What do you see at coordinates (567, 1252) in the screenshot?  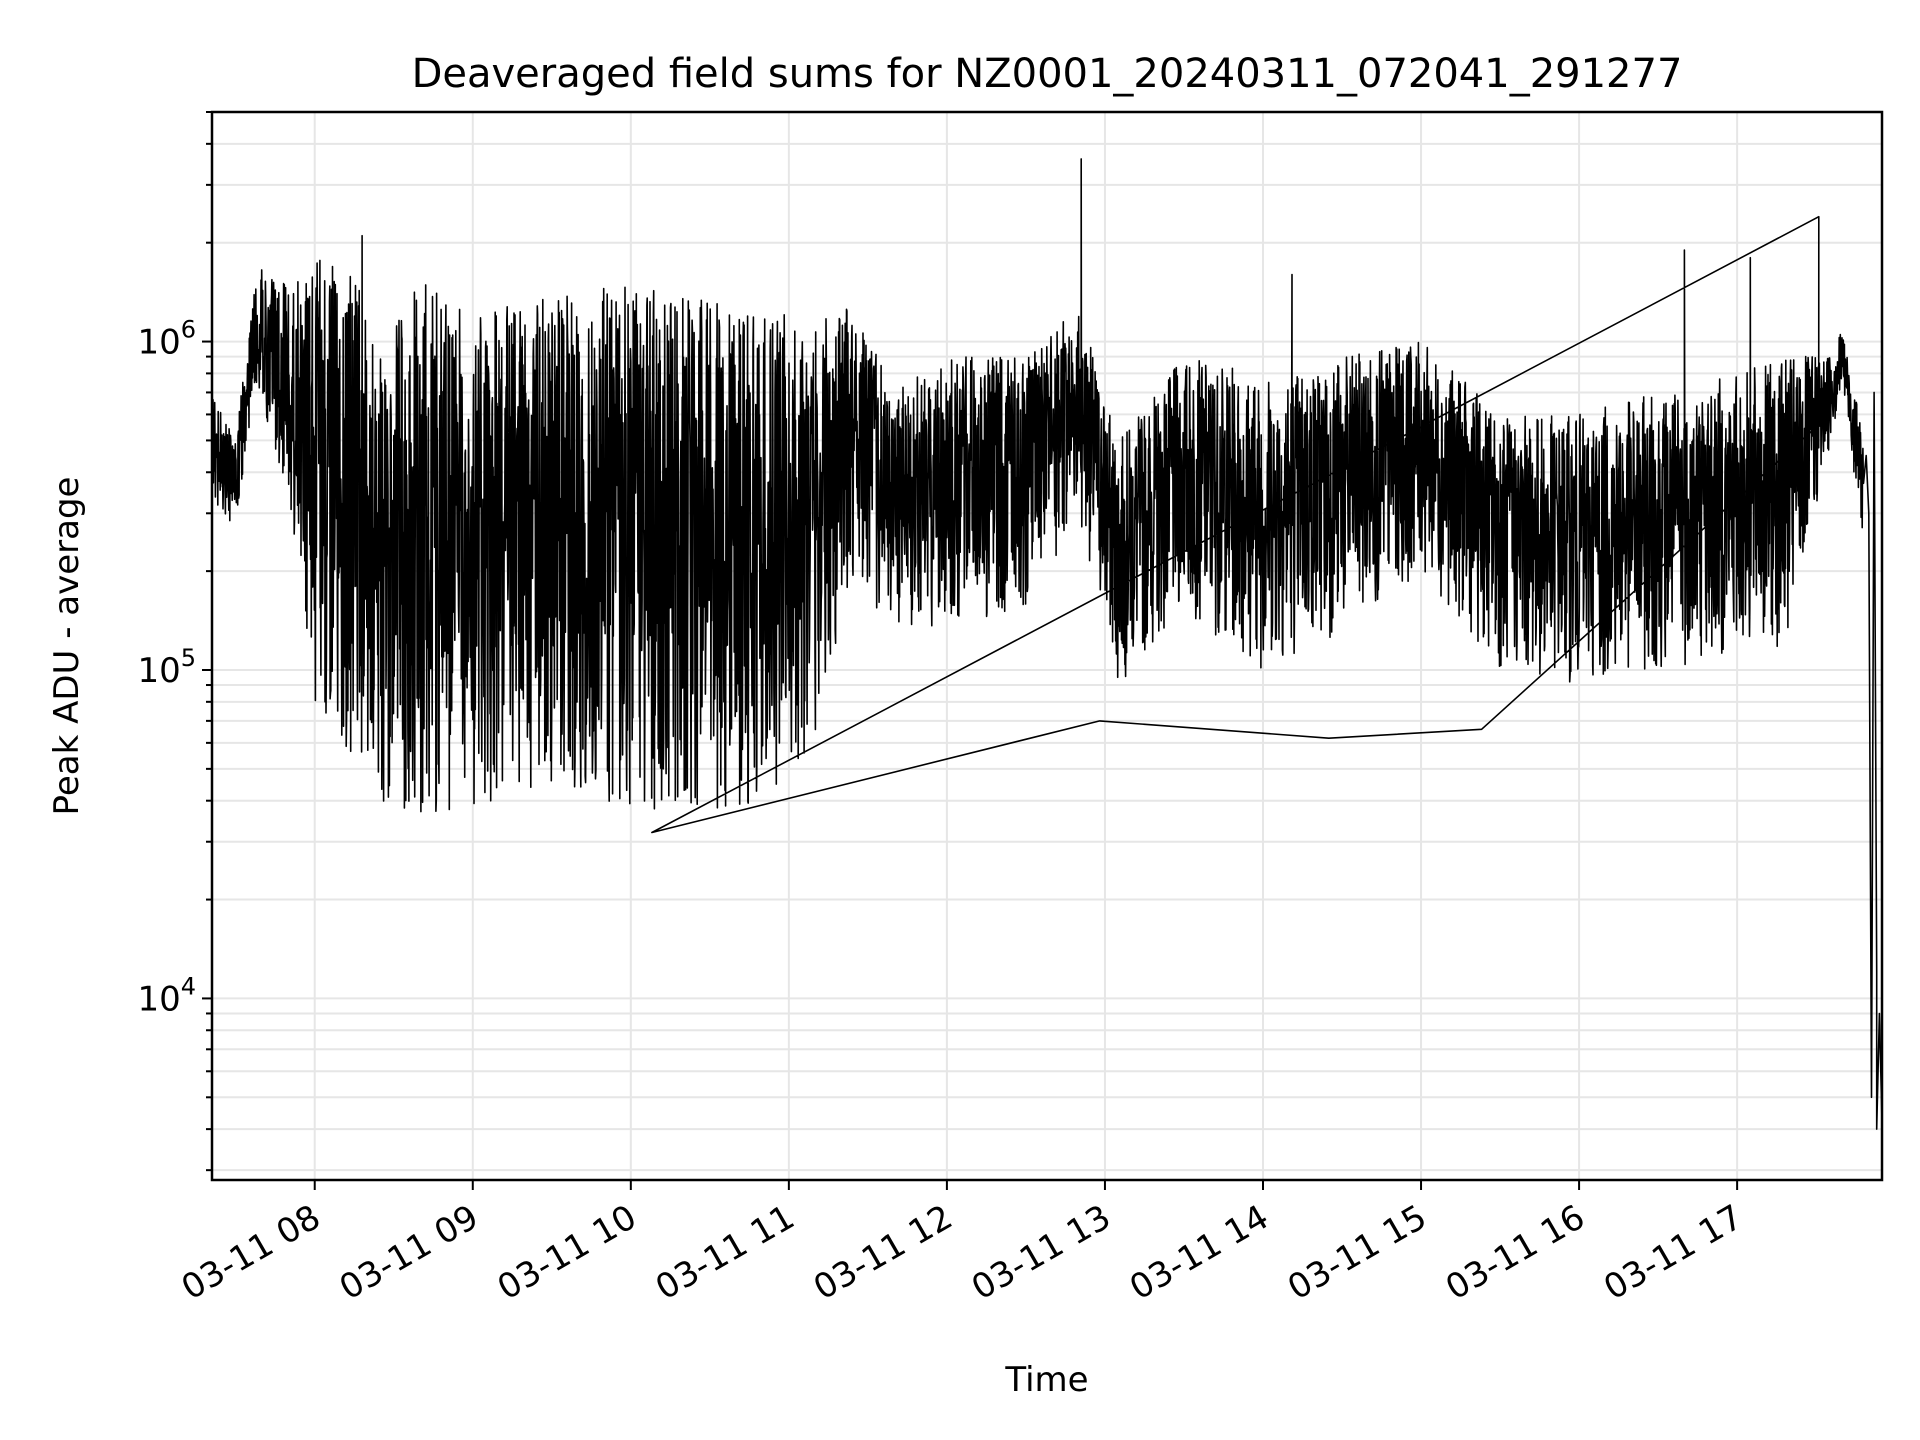 I see `x-tick-label: 03-11 10` at bounding box center [567, 1252].